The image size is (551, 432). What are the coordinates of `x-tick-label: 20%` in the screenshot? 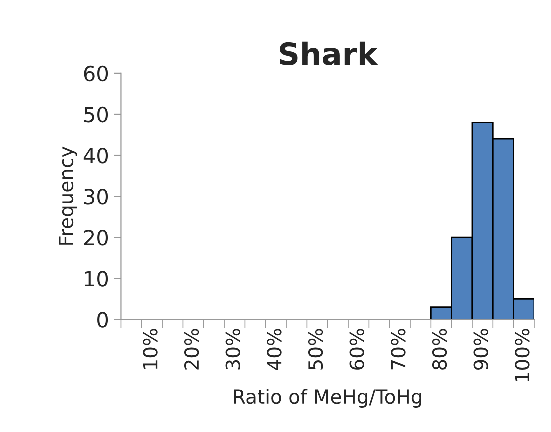 It's located at (192, 349).